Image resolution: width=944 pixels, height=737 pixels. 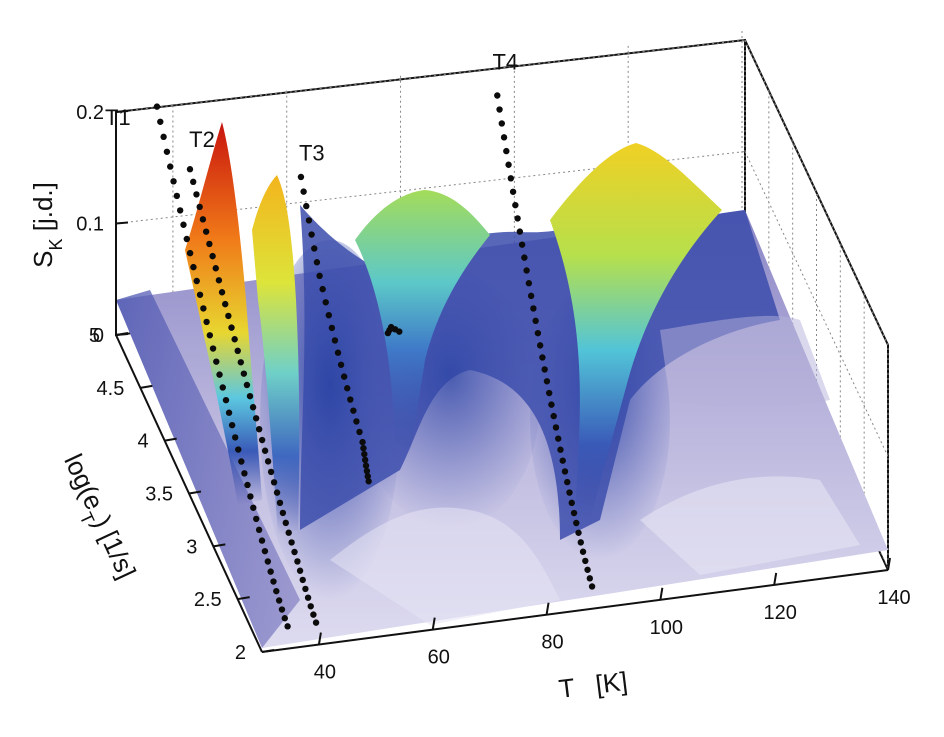 What do you see at coordinates (90, 225) in the screenshot?
I see `z-tick-label: 0.1` at bounding box center [90, 225].